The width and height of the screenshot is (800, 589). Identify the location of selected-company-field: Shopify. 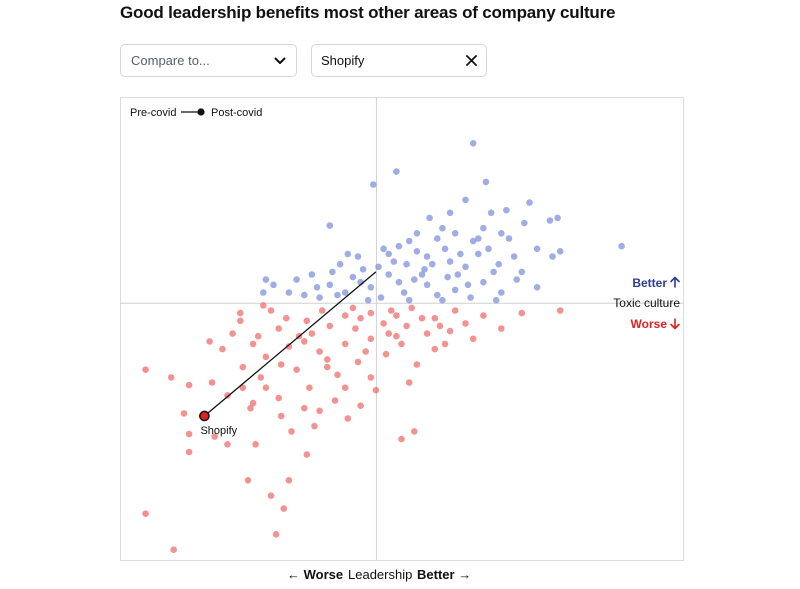
(399, 60).